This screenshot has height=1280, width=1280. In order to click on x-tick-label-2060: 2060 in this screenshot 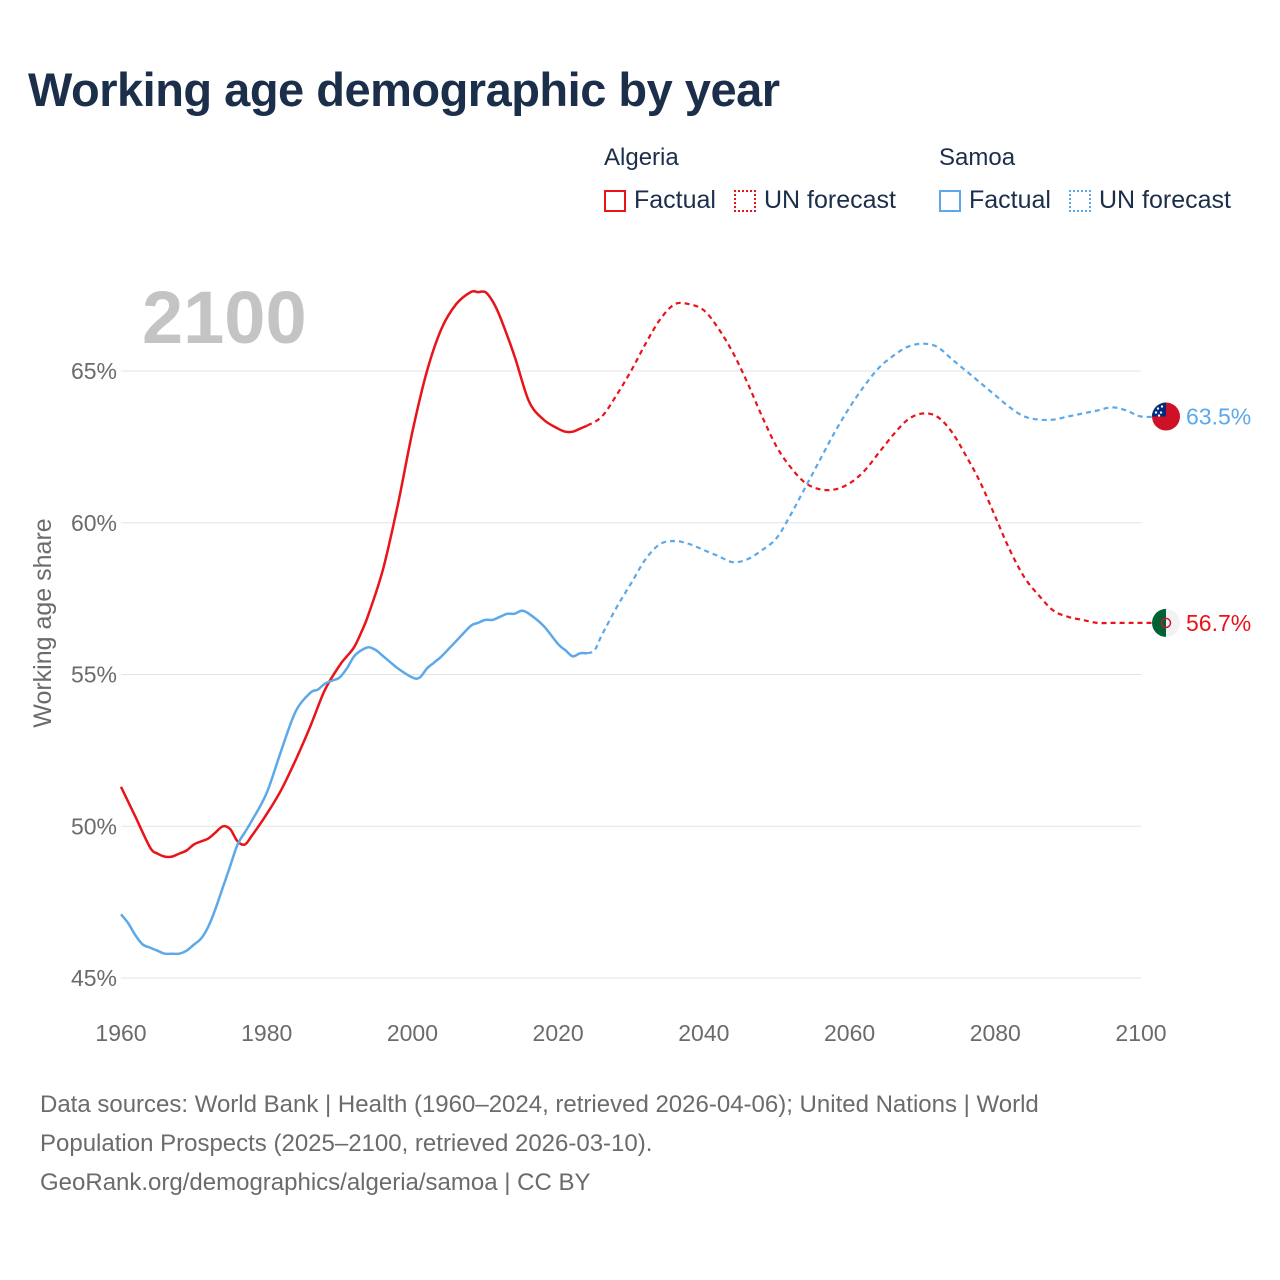, I will do `click(849, 1033)`.